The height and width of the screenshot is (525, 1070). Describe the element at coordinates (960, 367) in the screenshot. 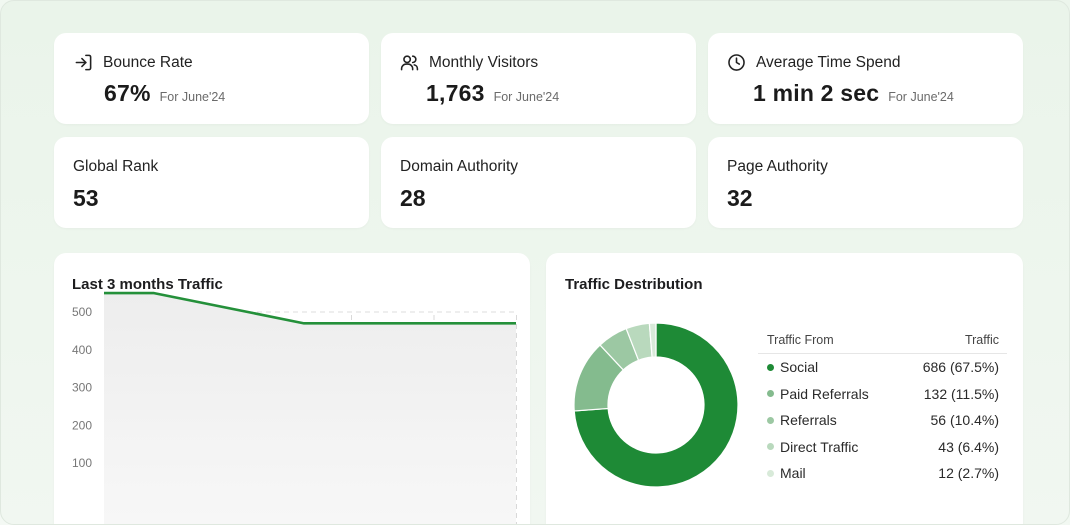

I see `traffic-source-value: 686 (67.5%)` at that location.